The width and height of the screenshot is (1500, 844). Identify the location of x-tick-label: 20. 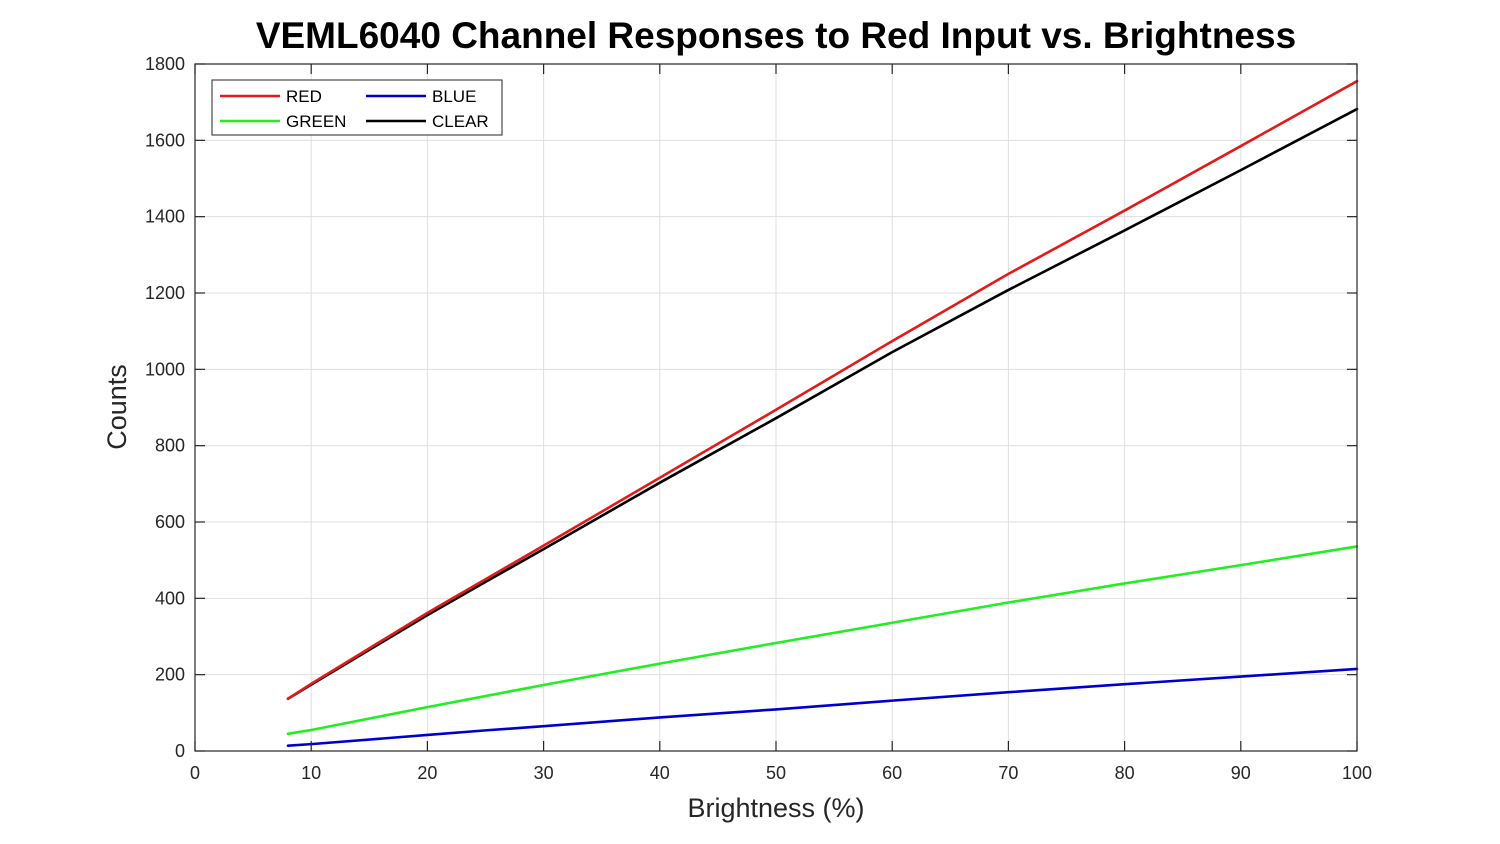
(427, 773).